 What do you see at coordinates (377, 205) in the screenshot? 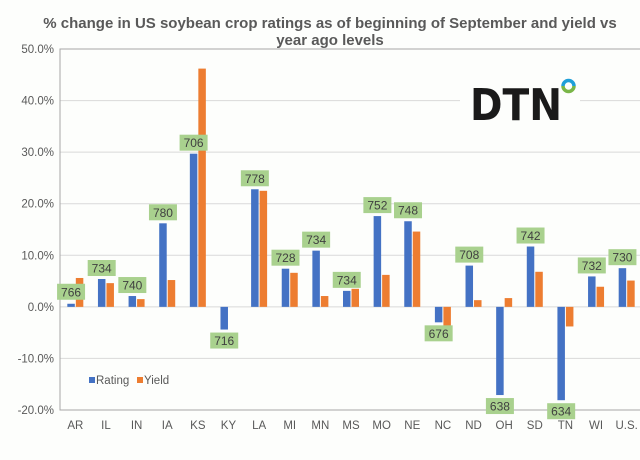
I see `data-label: 752` at bounding box center [377, 205].